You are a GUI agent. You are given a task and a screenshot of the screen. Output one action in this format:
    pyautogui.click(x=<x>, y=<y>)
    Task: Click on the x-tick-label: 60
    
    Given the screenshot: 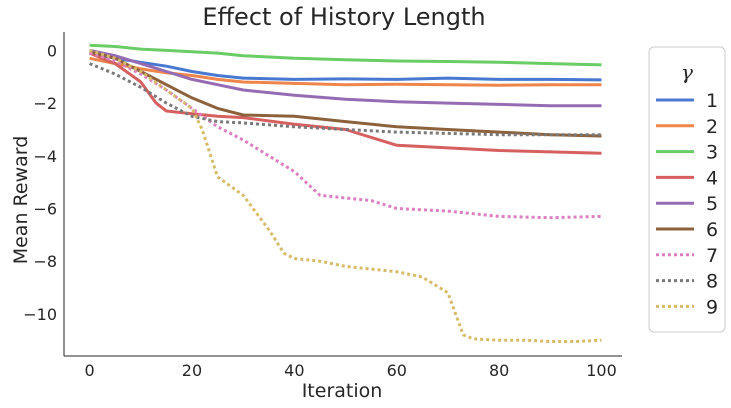 What is the action you would take?
    pyautogui.click(x=397, y=370)
    